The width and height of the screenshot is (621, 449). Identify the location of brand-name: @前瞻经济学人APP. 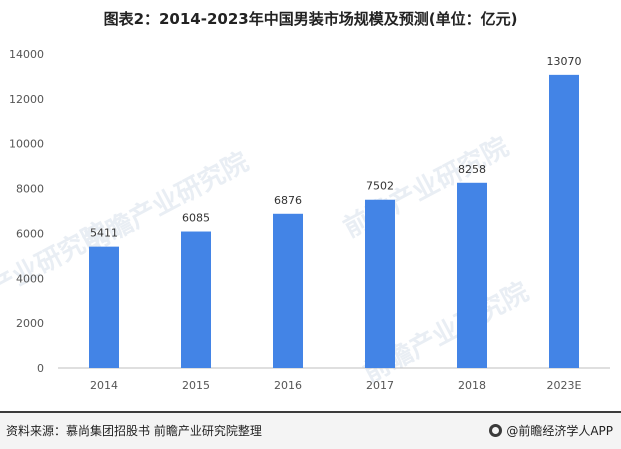
(559, 431).